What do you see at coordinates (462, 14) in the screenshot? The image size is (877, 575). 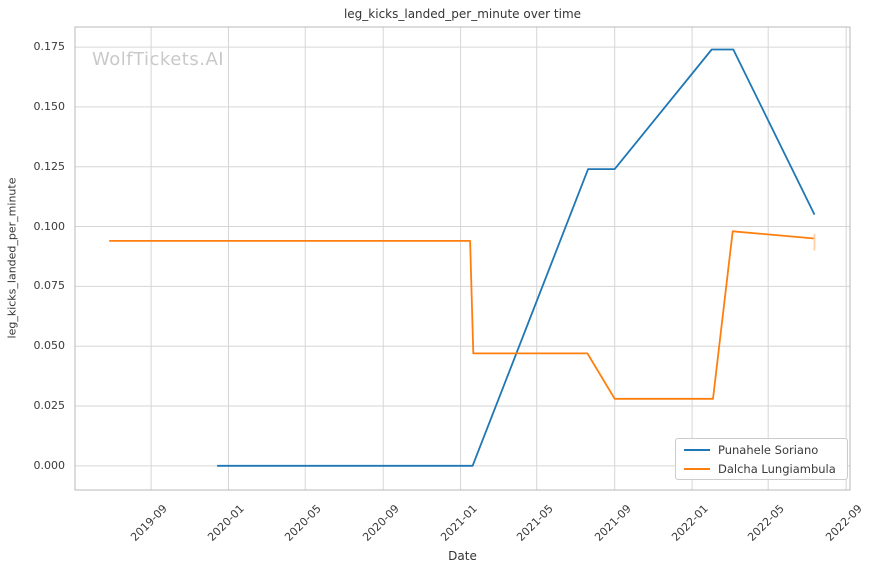 I see `chart-title: leg_kicks_landed_per_minute over time` at bounding box center [462, 14].